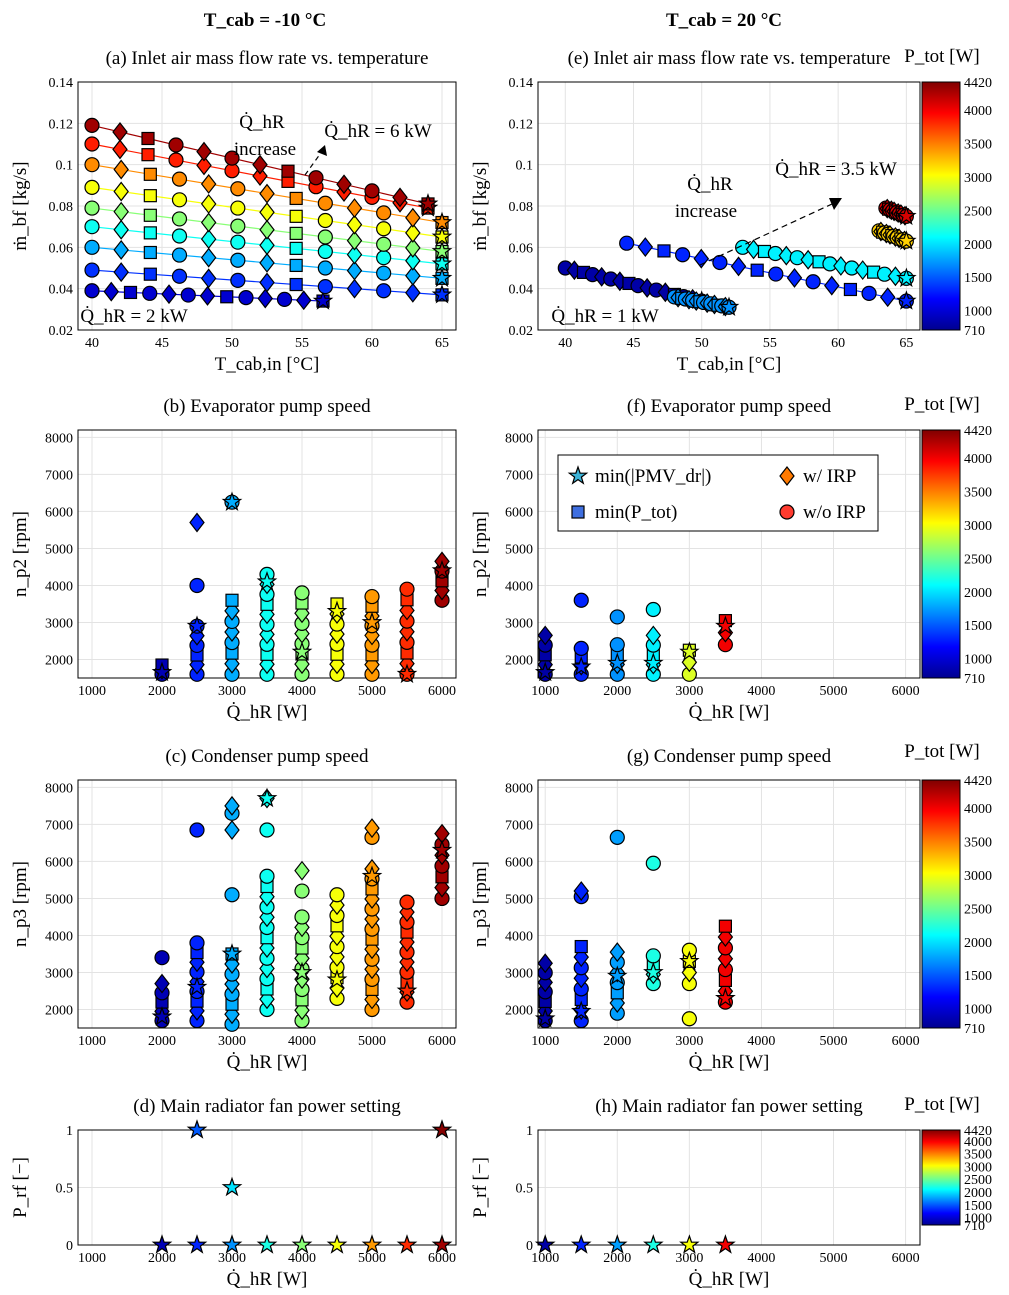  Describe the element at coordinates (724, 20) in the screenshot. I see `header-right: T_cab = 20 °C` at that location.